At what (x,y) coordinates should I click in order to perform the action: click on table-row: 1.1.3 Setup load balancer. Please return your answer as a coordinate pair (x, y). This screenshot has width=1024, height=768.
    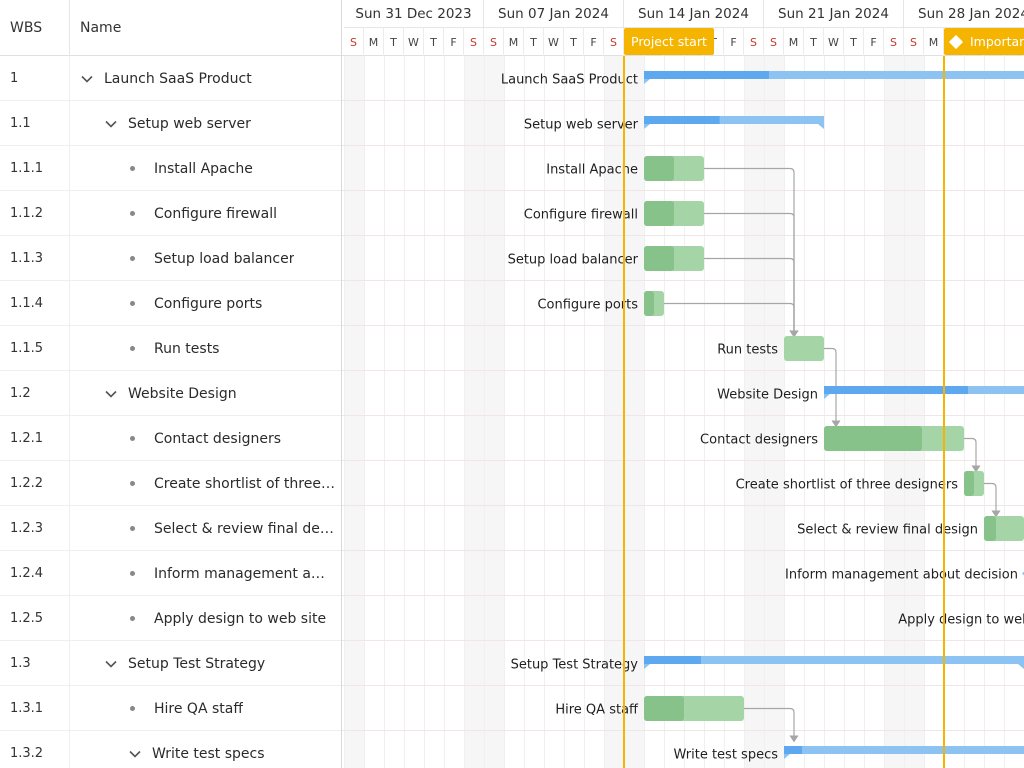
    Looking at the image, I should click on (170, 258).